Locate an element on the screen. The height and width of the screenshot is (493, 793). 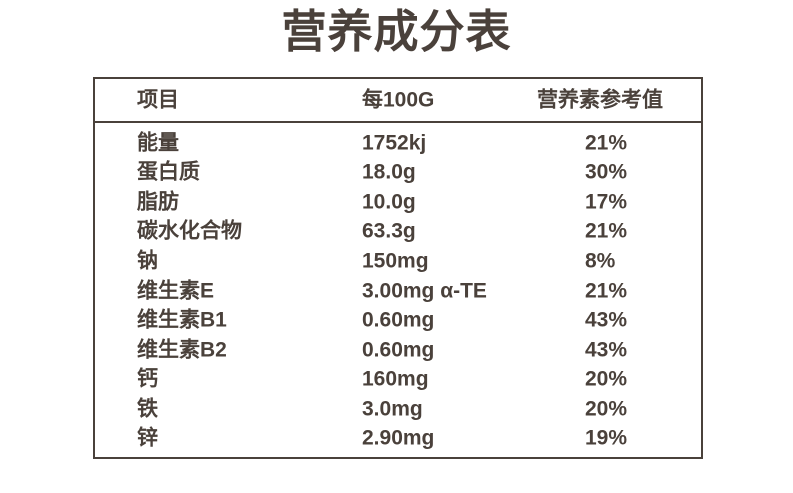
page-title: 营养成分表 is located at coordinates (396, 32).